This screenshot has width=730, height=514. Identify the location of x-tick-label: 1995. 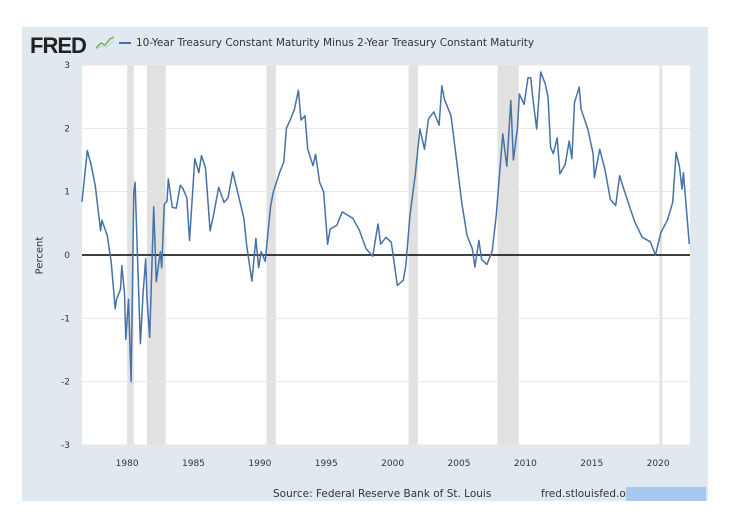
(326, 464).